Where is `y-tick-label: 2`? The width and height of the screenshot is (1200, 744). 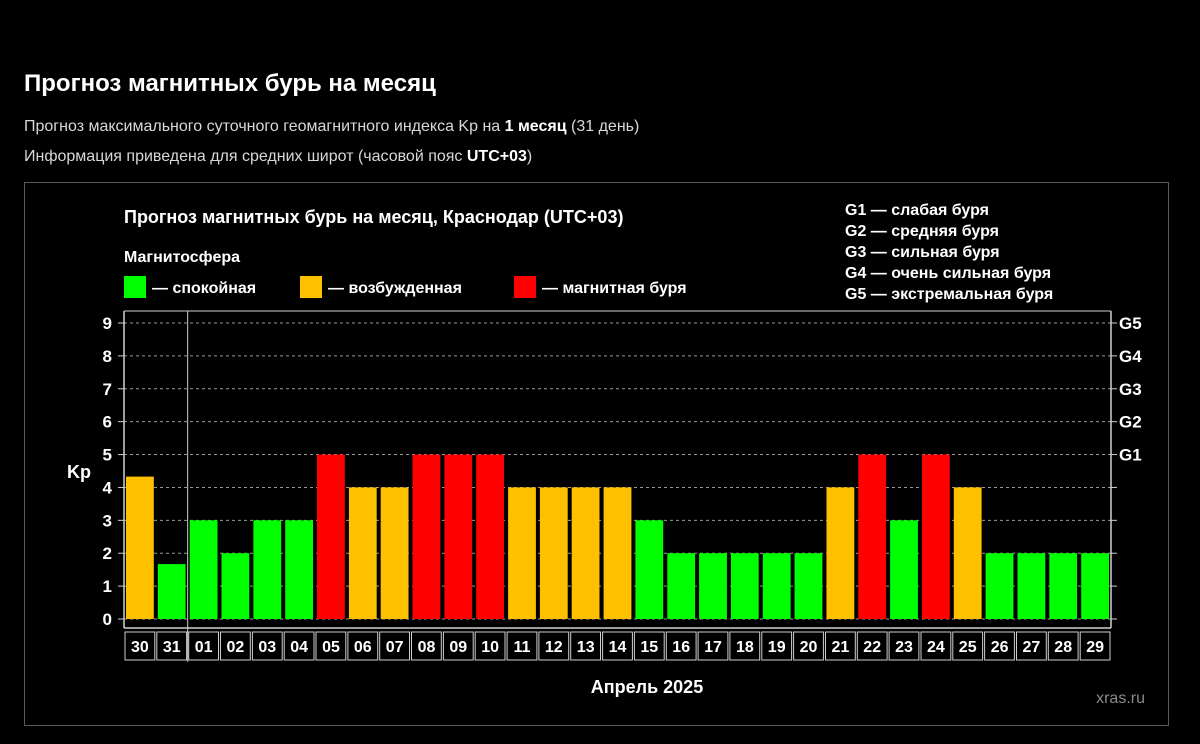 y-tick-label: 2 is located at coordinates (107, 553).